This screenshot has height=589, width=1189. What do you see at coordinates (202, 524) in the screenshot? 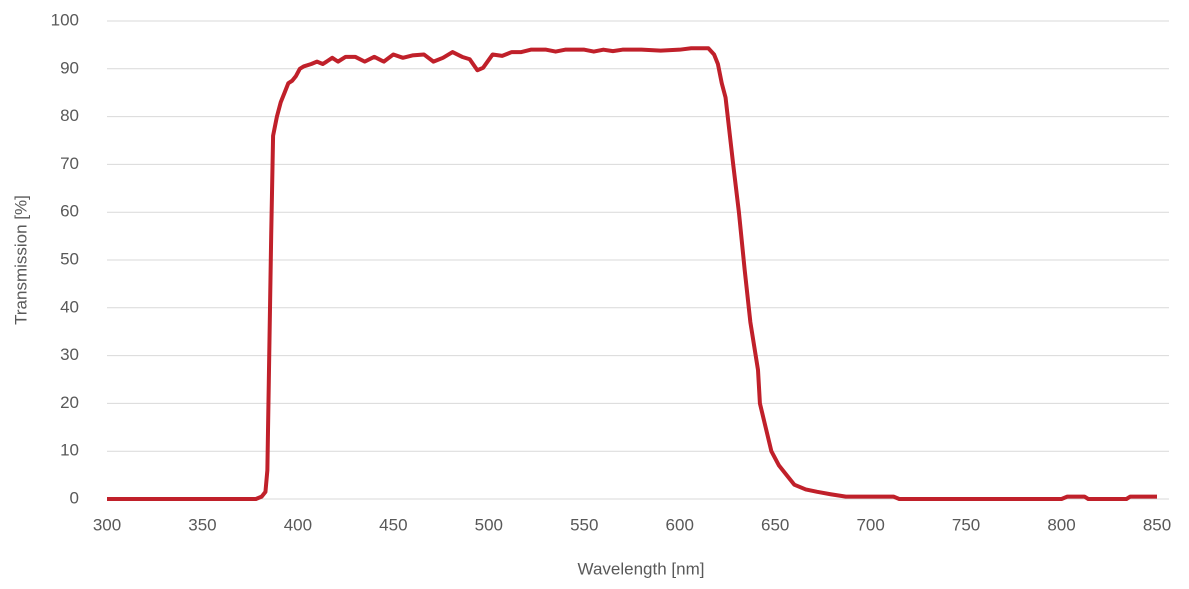
I see `x-tick-label: 350` at bounding box center [202, 524].